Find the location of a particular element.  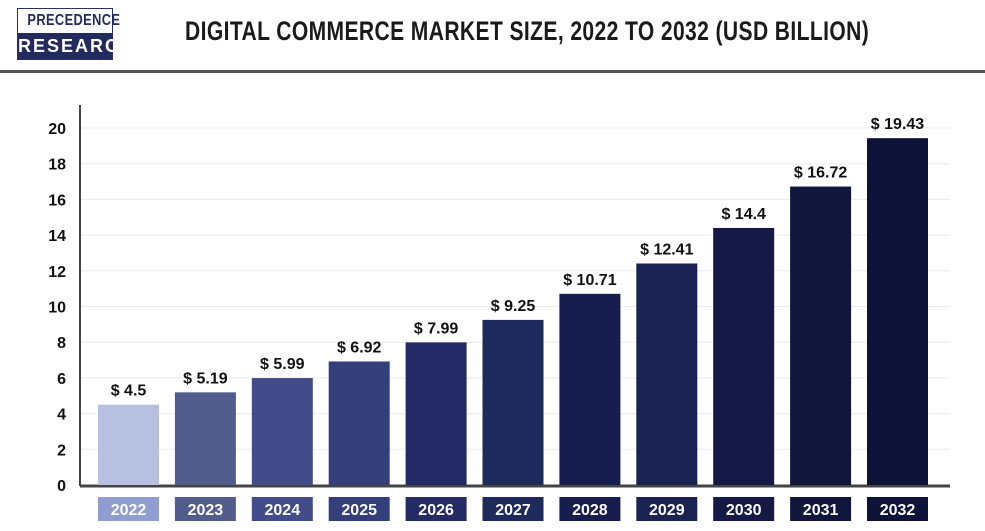

x-tick-label: 2025 is located at coordinates (359, 510).